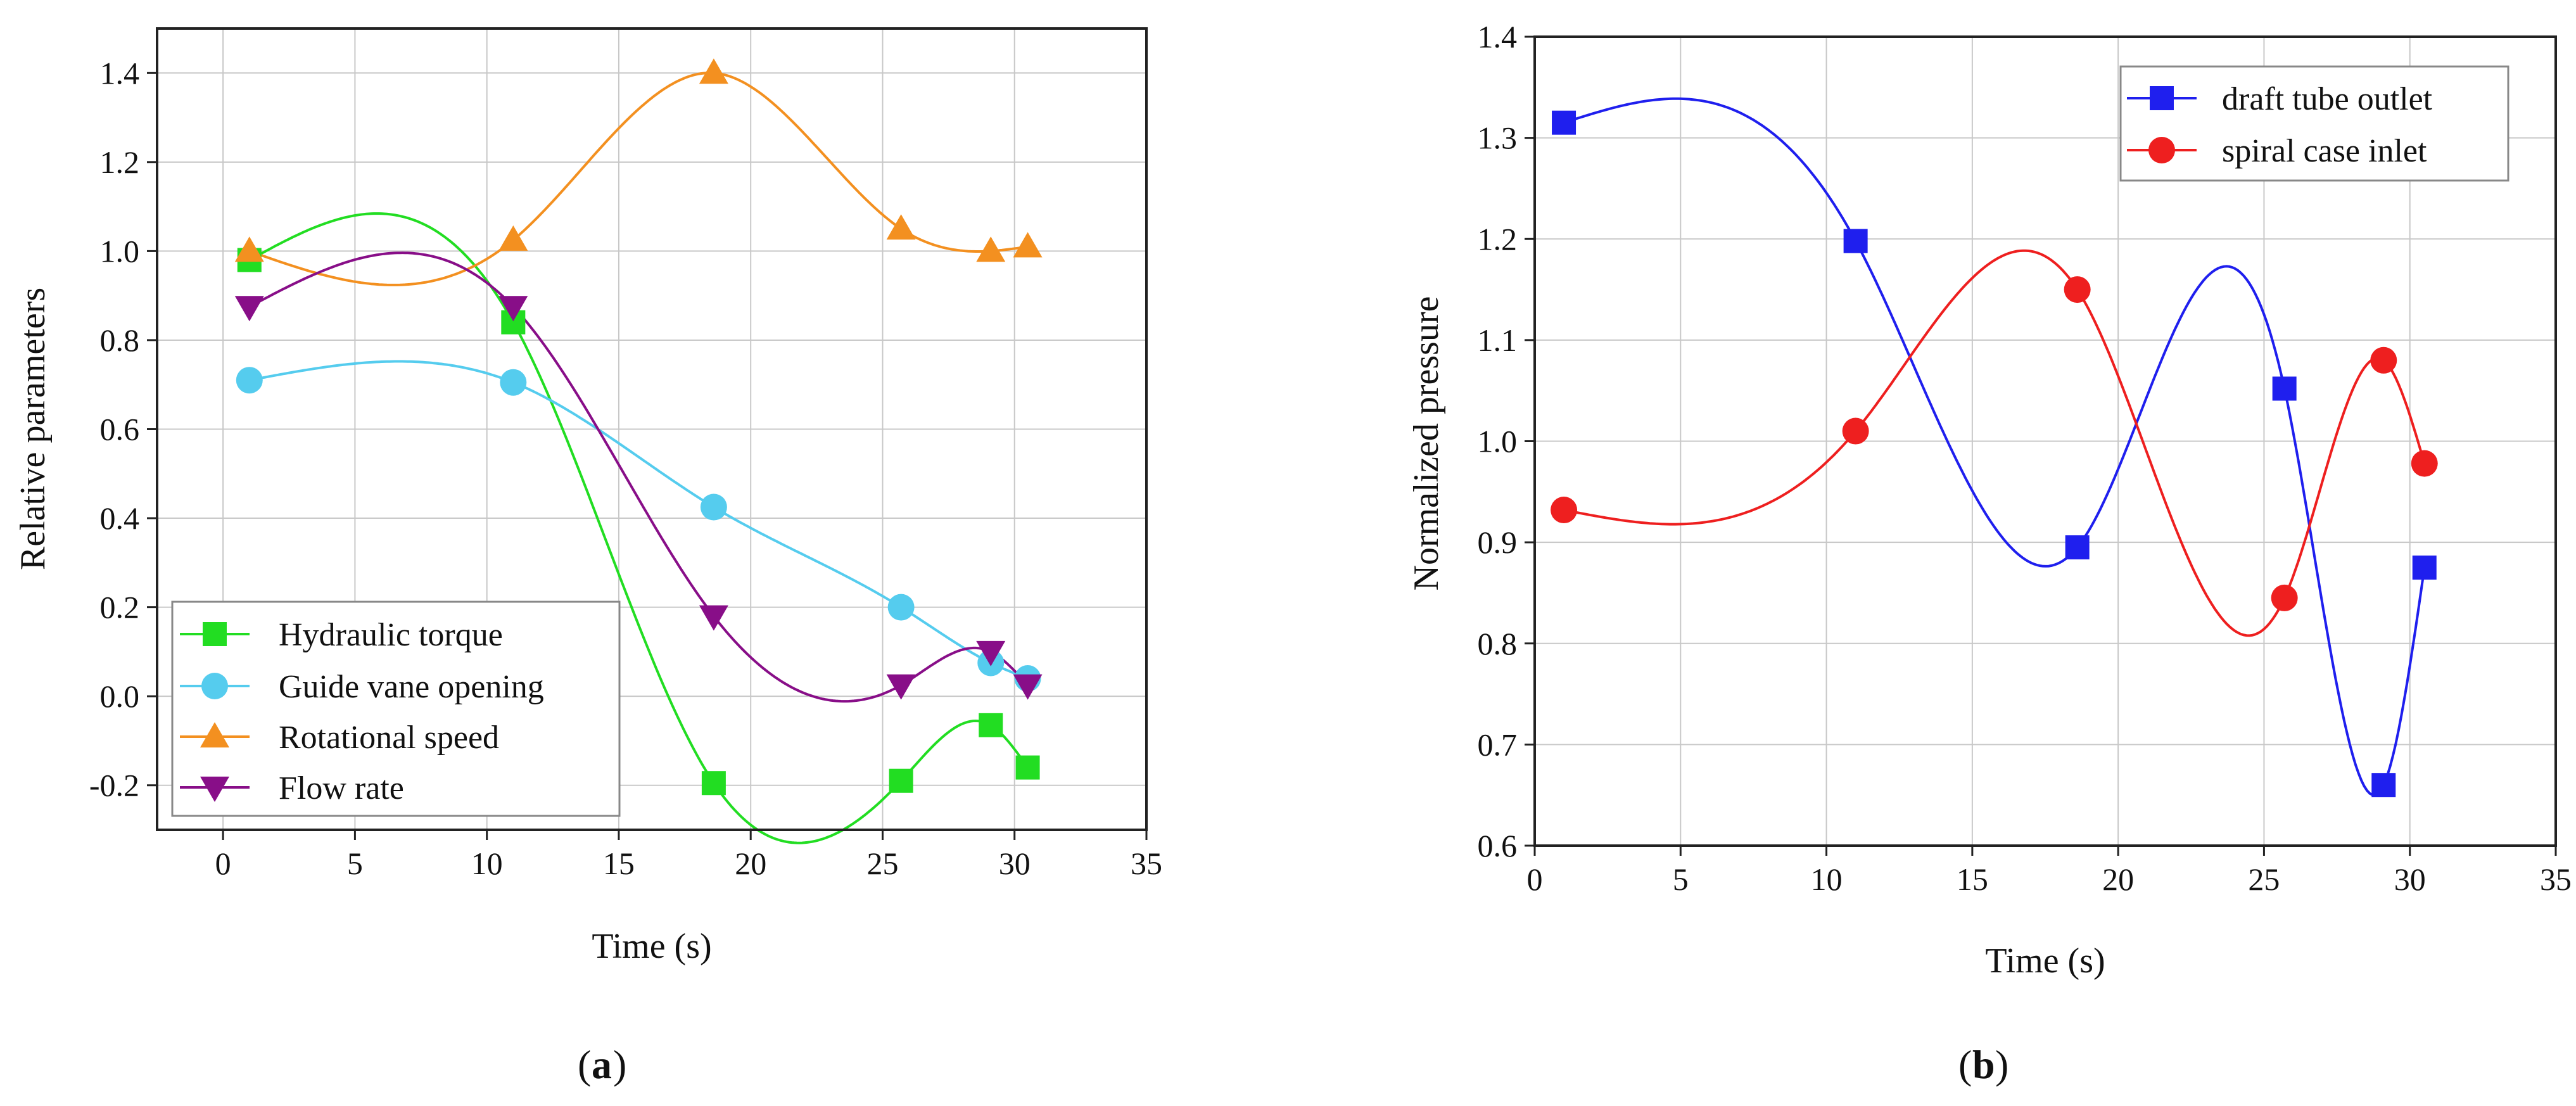 Image resolution: width=2576 pixels, height=1106 pixels. I want to click on panel-a-label-letter: a, so click(602, 1064).